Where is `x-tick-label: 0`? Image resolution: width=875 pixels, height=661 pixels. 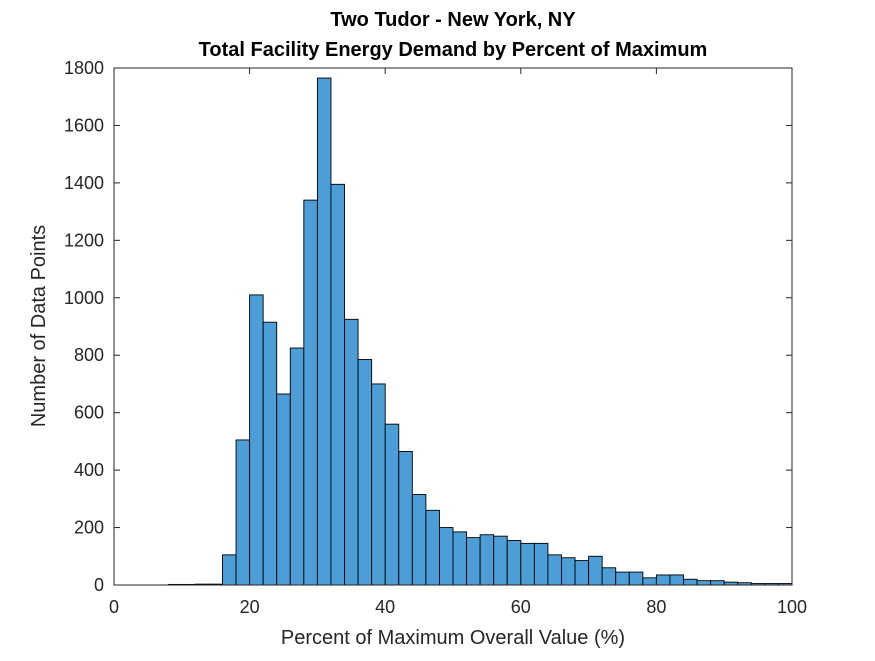 x-tick-label: 0 is located at coordinates (114, 607).